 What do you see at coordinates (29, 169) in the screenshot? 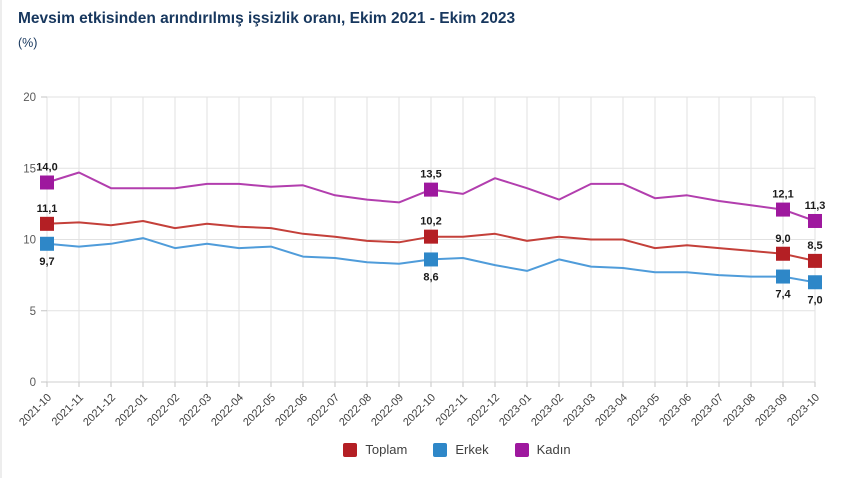
I see `y-tick-label: 15` at bounding box center [29, 169].